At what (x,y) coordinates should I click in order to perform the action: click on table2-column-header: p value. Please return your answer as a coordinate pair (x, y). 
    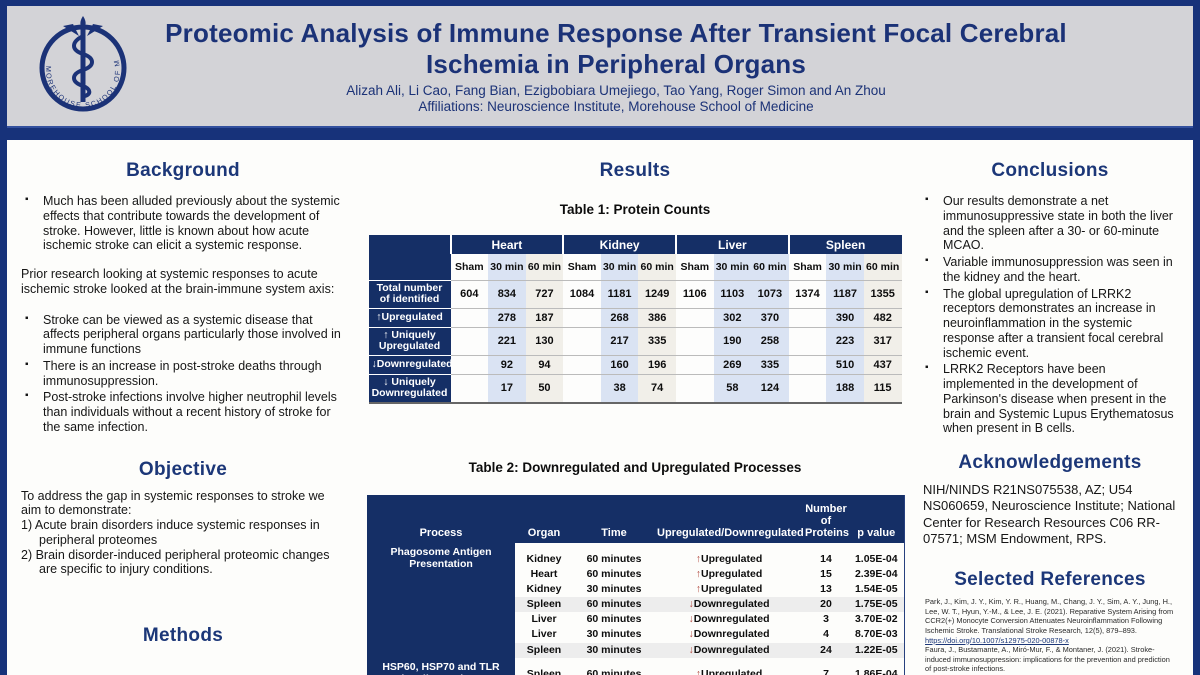
    Looking at the image, I should click on (876, 518).